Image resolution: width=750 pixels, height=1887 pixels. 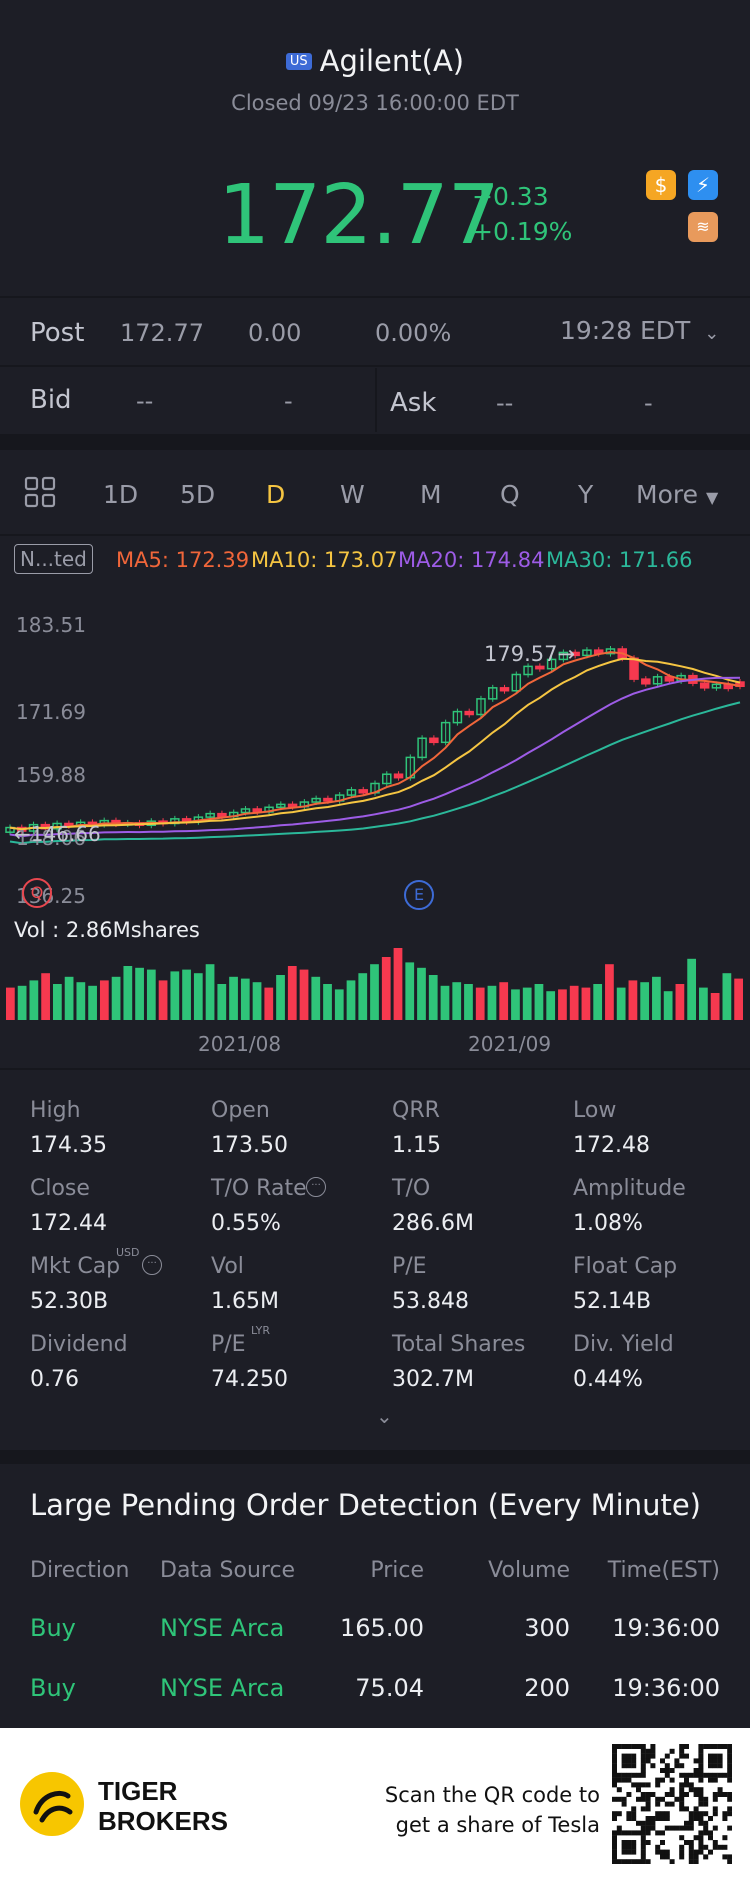 I want to click on volume-chart, so click(x=375, y=980).